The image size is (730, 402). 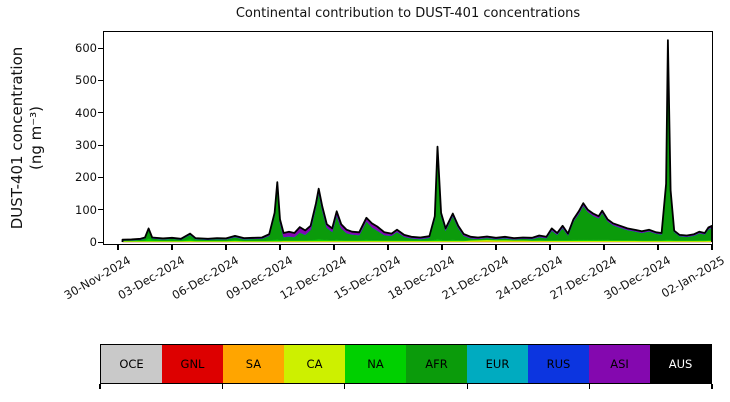 I want to click on legend-item-rus: RUS, so click(x=558, y=364).